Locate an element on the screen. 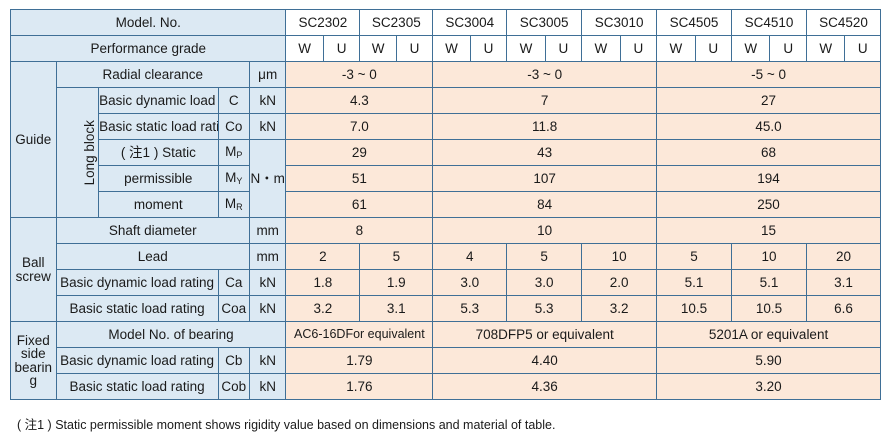  lead-label: Lead is located at coordinates (152, 256).